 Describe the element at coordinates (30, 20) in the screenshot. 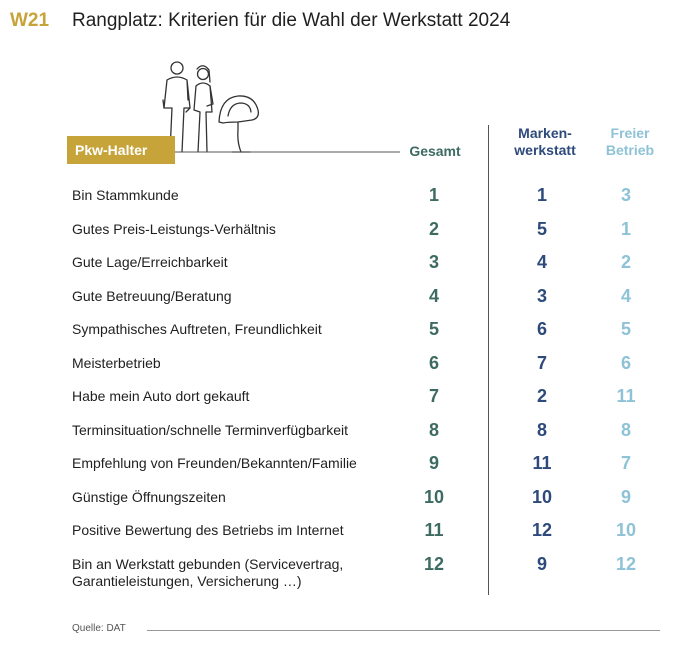

I see `figure-code: W21` at that location.